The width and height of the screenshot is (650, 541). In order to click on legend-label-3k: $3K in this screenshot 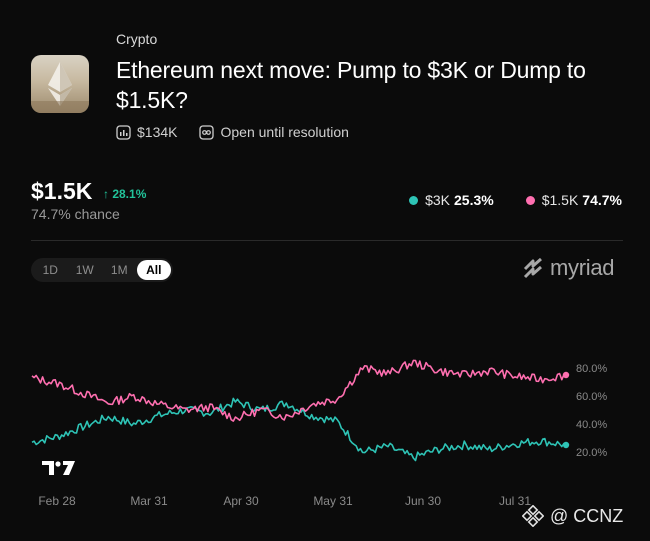, I will do `click(437, 200)`.